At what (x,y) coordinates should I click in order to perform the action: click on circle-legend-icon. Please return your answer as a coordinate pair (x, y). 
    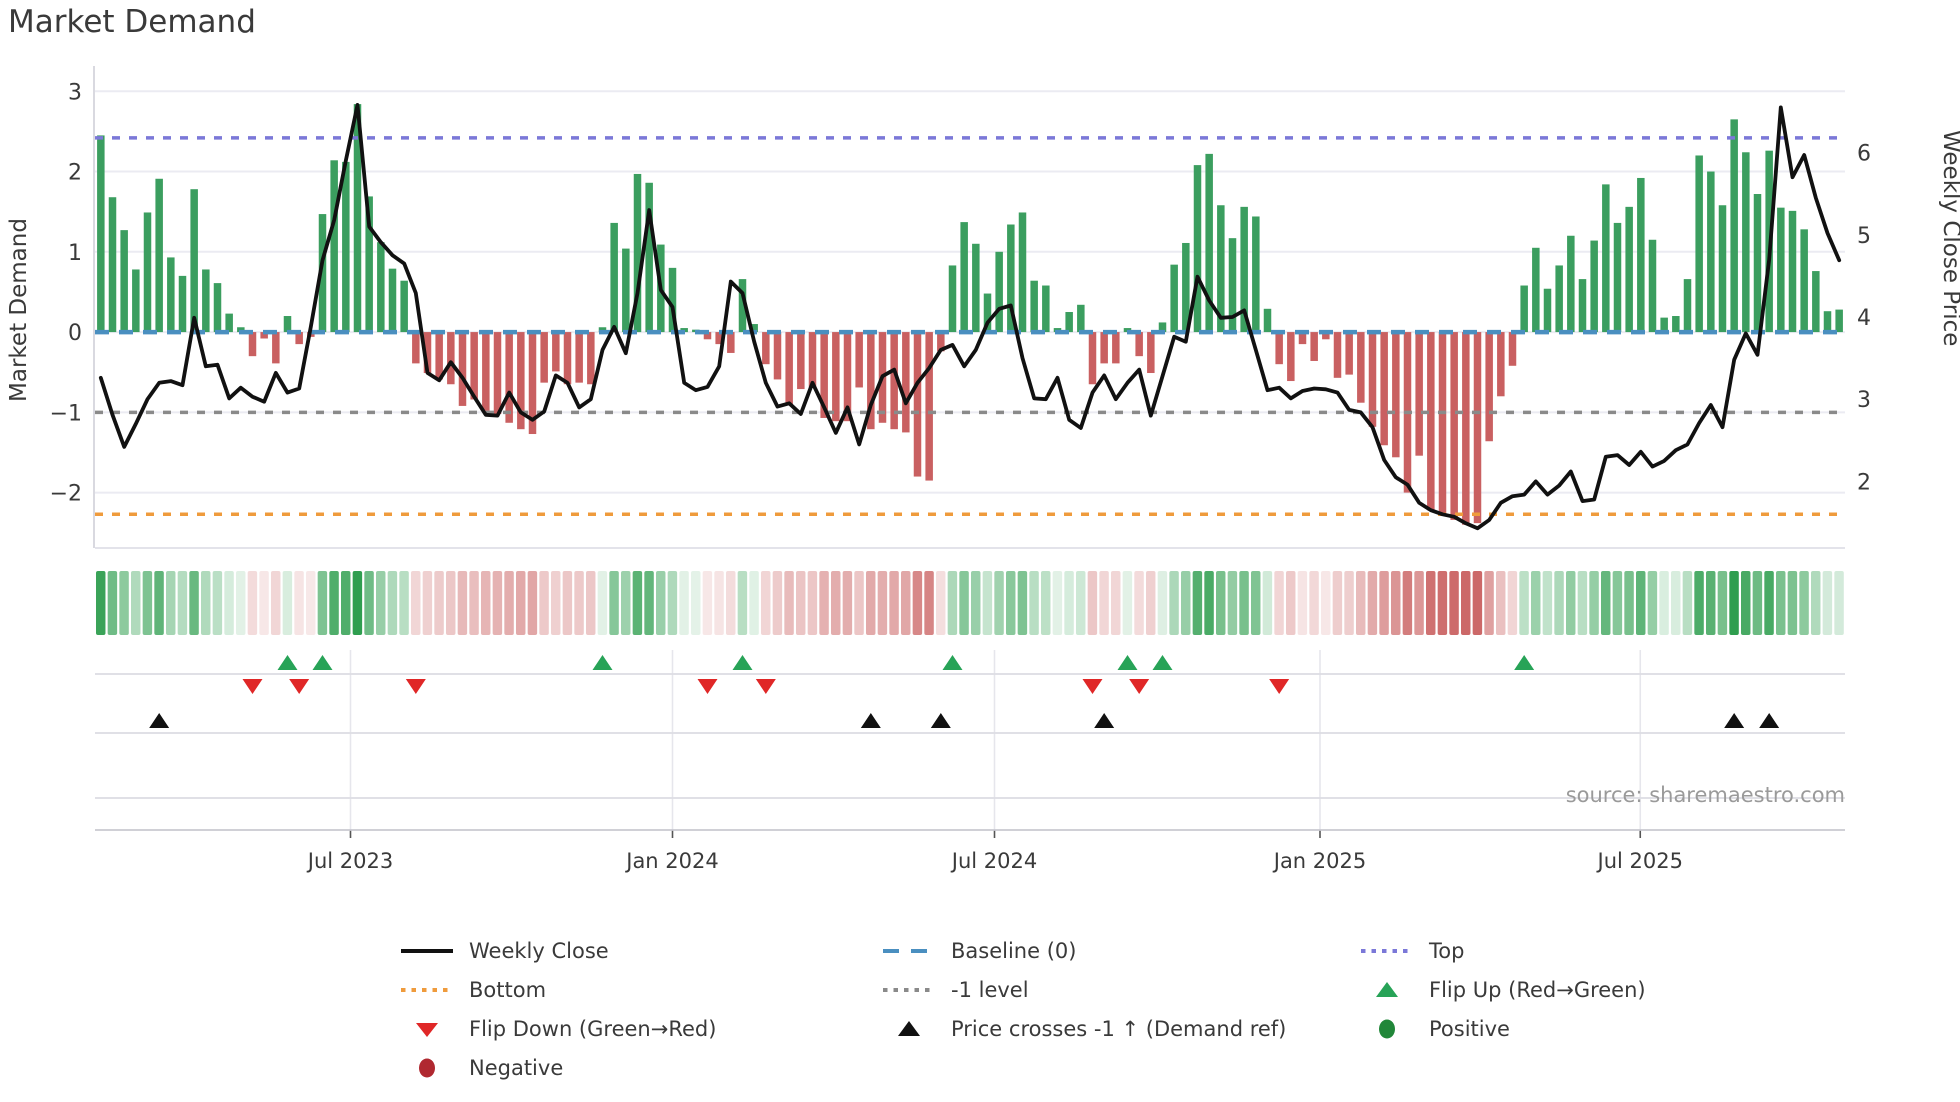
    Looking at the image, I should click on (427, 1067).